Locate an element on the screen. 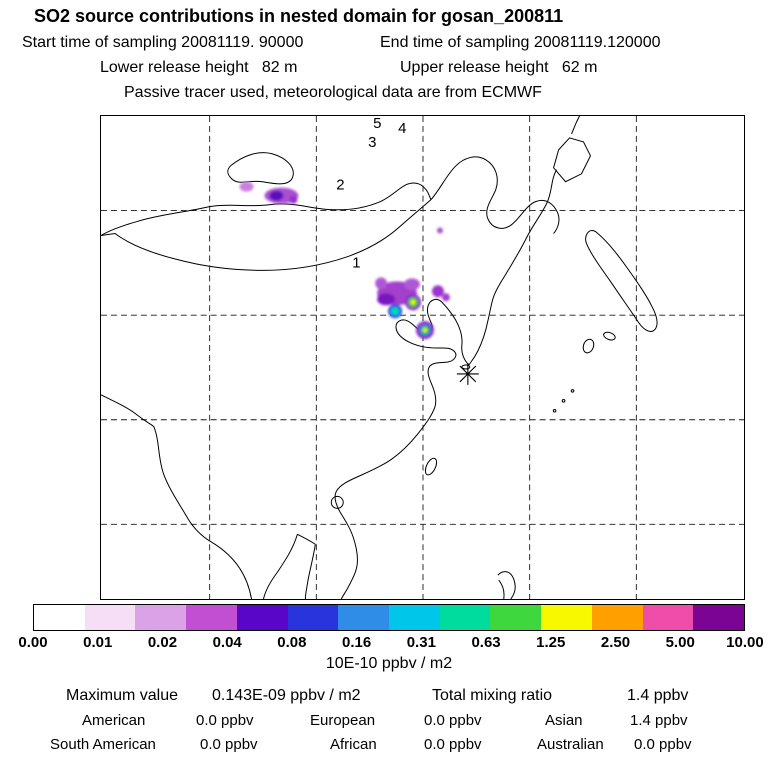 The height and width of the screenshot is (768, 768). map-point-label-4: 4 is located at coordinates (402, 128).